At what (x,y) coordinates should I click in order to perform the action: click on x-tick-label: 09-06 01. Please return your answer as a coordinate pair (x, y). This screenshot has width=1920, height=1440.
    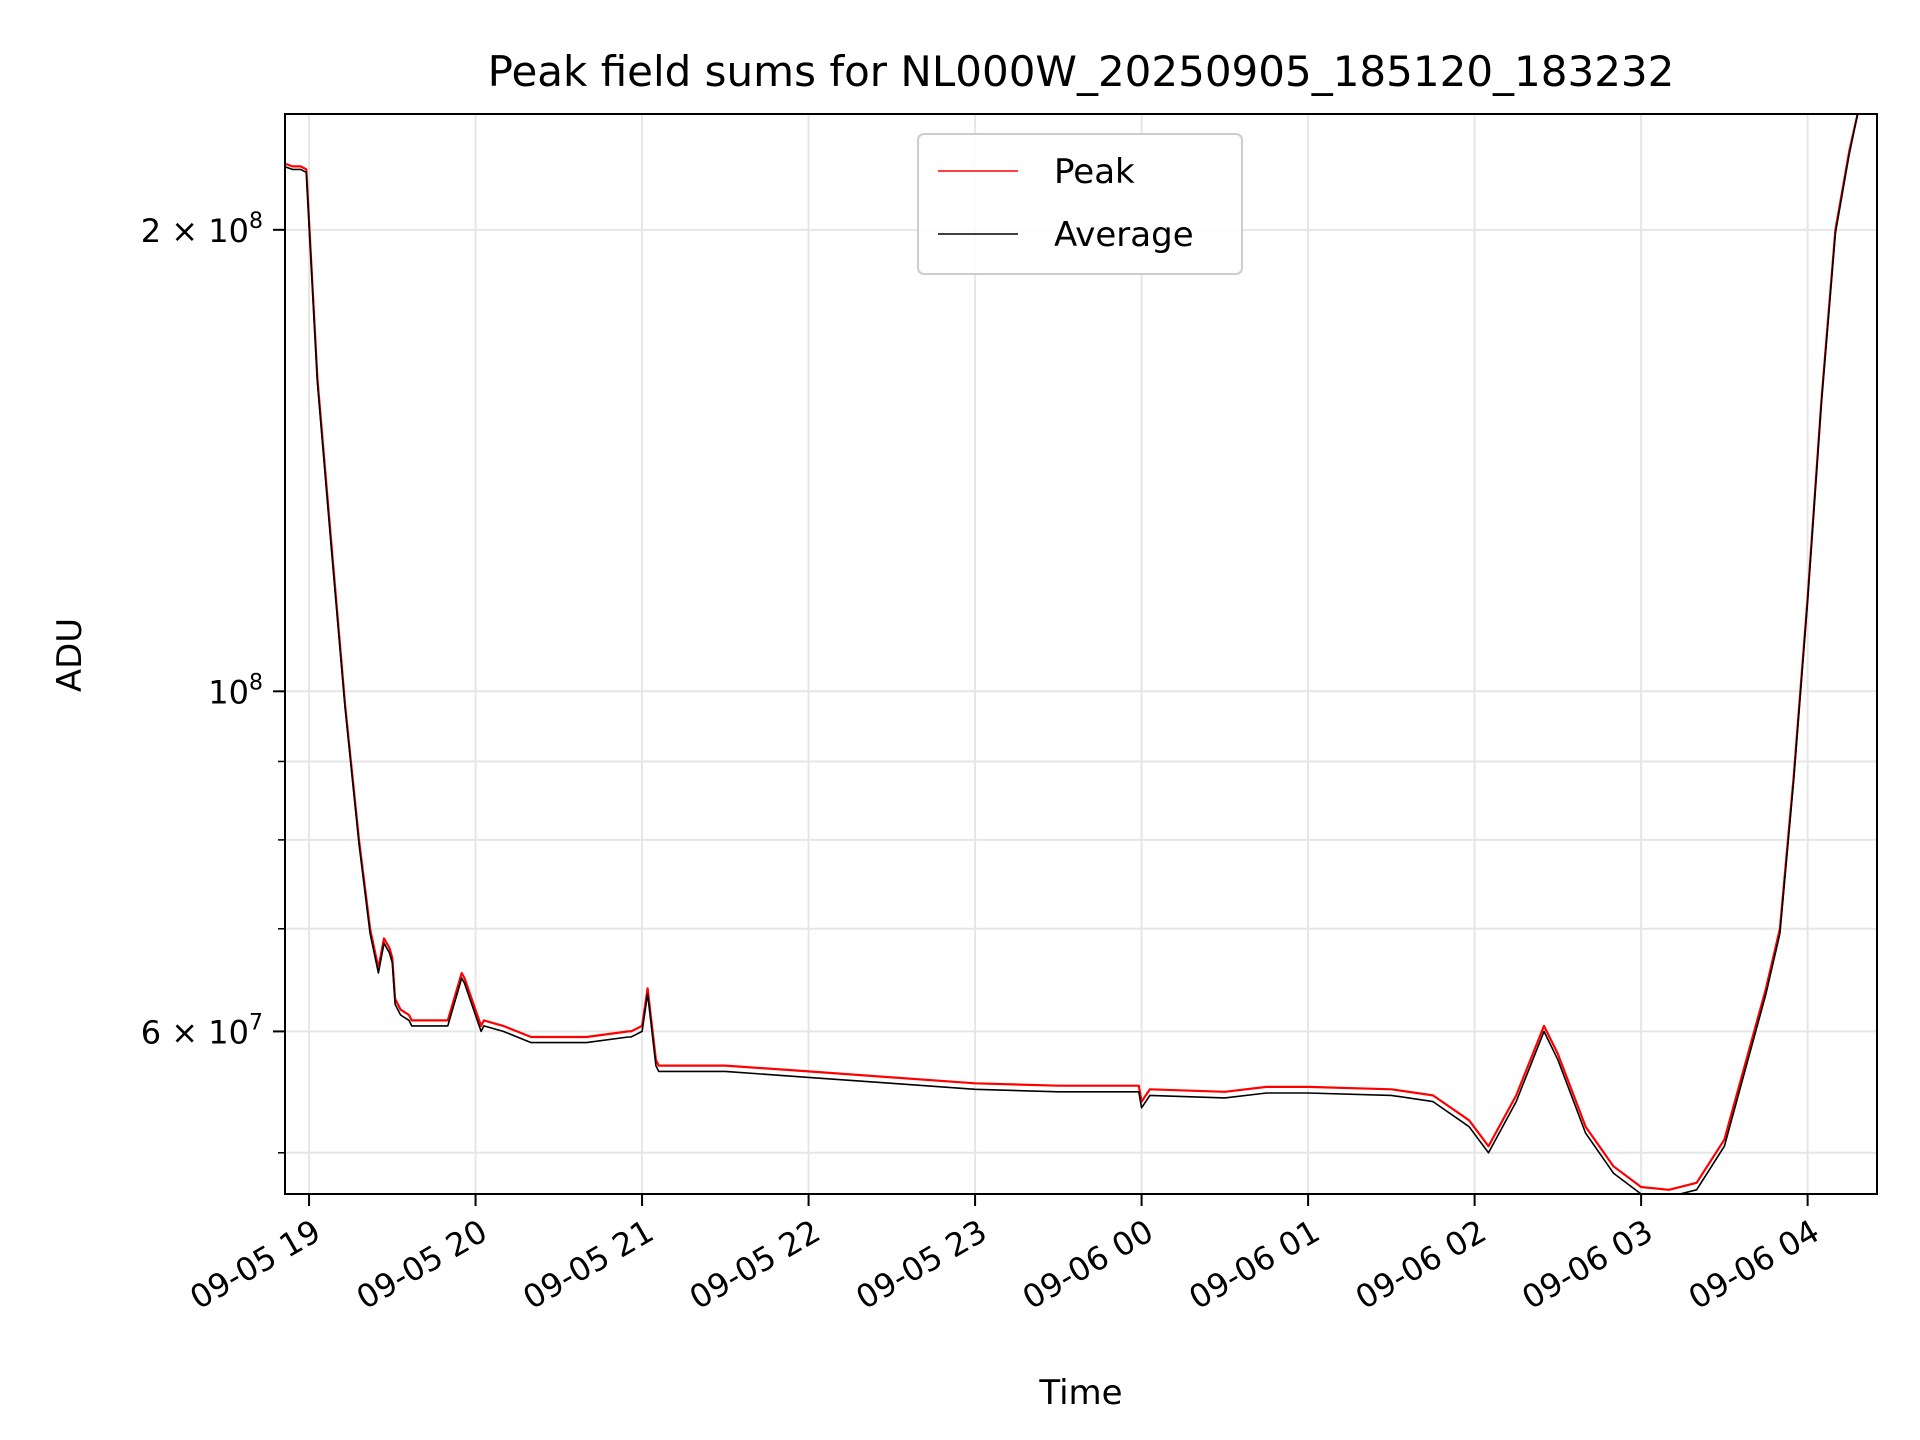
    Looking at the image, I should click on (1254, 1264).